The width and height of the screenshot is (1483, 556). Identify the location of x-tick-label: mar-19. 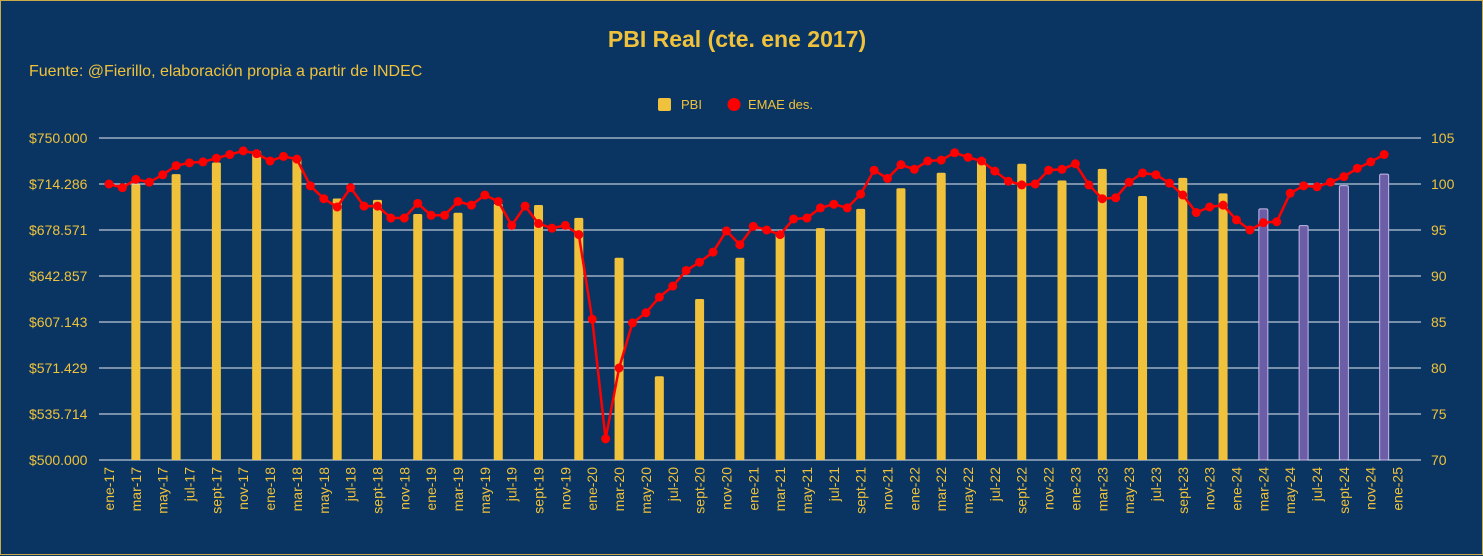
(458, 489).